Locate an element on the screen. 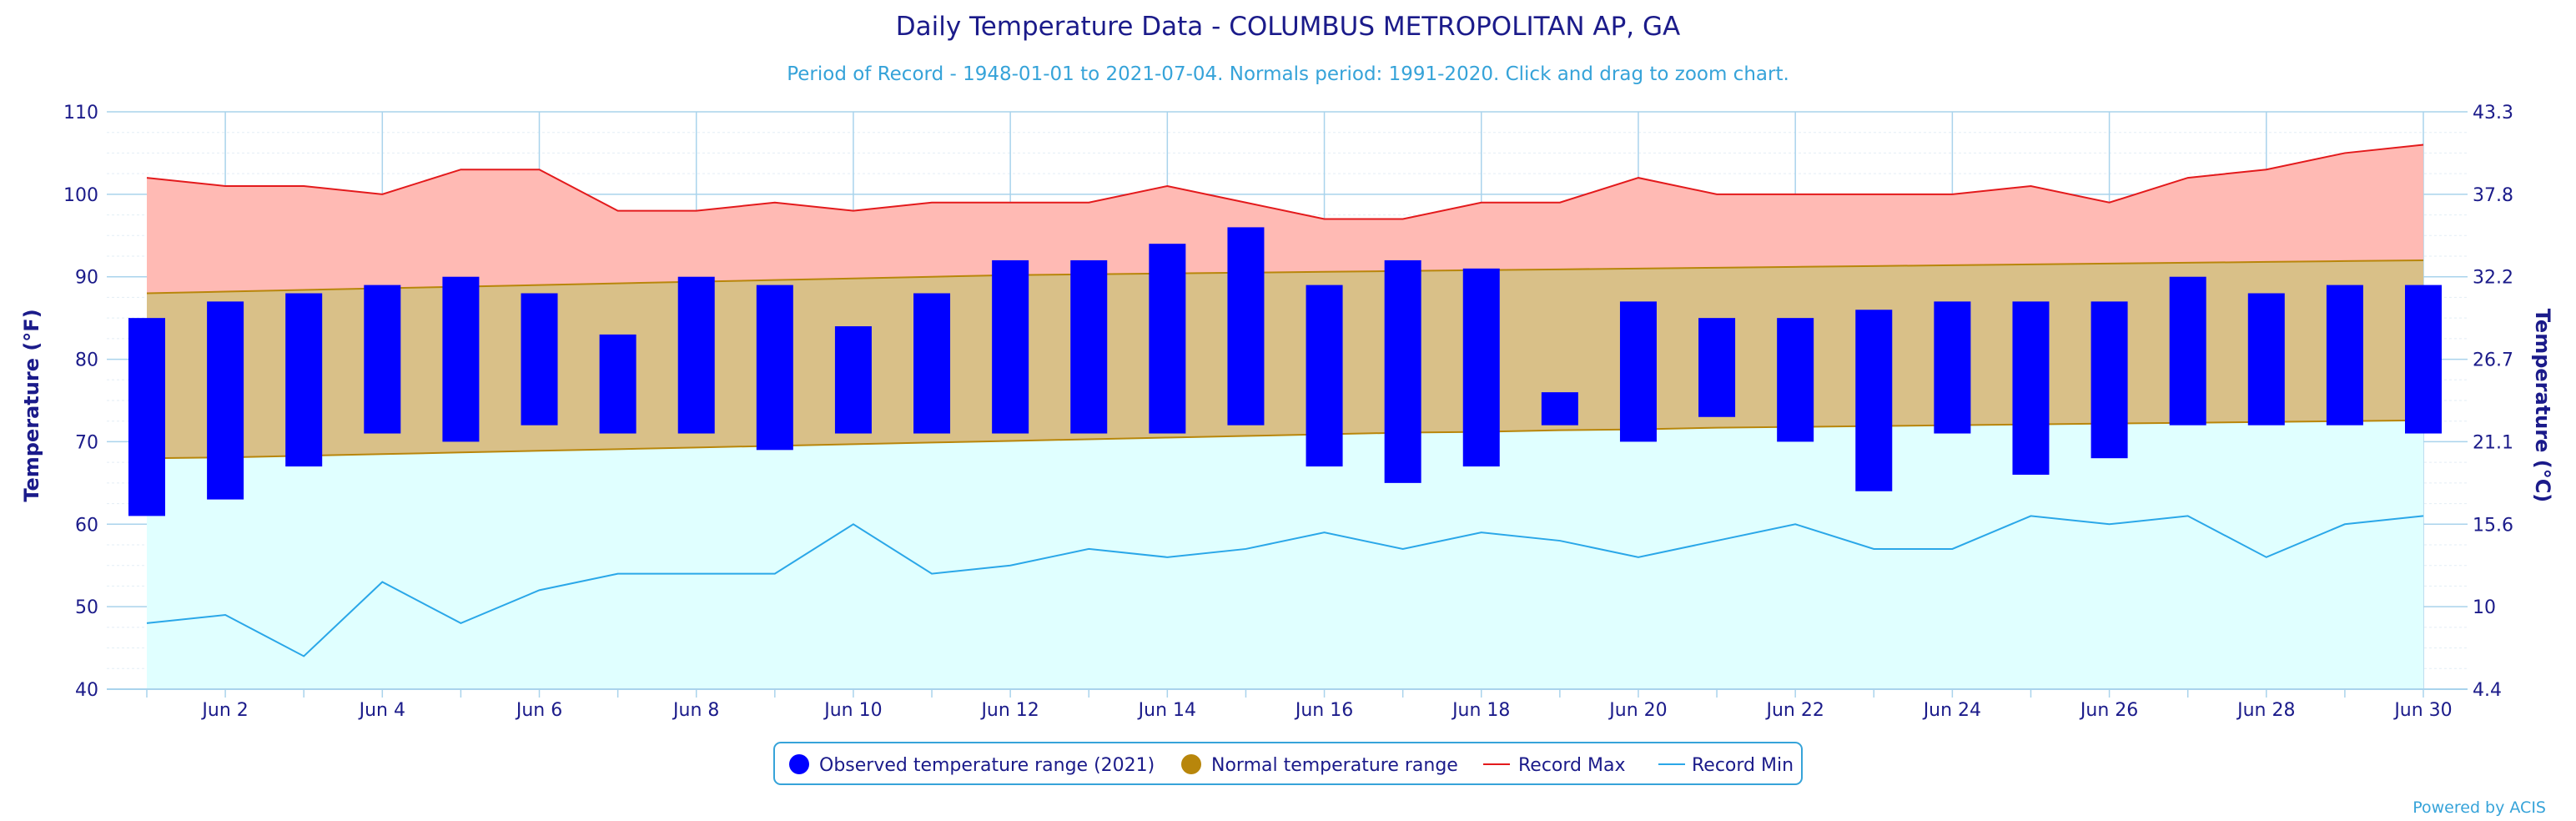  legend-item: Record Max is located at coordinates (1554, 765).